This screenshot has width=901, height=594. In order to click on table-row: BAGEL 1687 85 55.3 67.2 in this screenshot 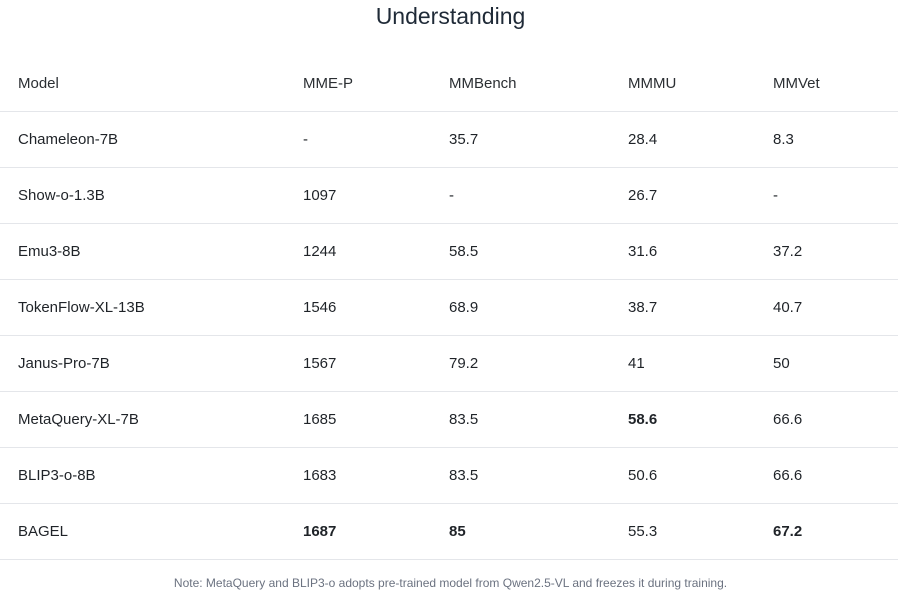, I will do `click(449, 531)`.